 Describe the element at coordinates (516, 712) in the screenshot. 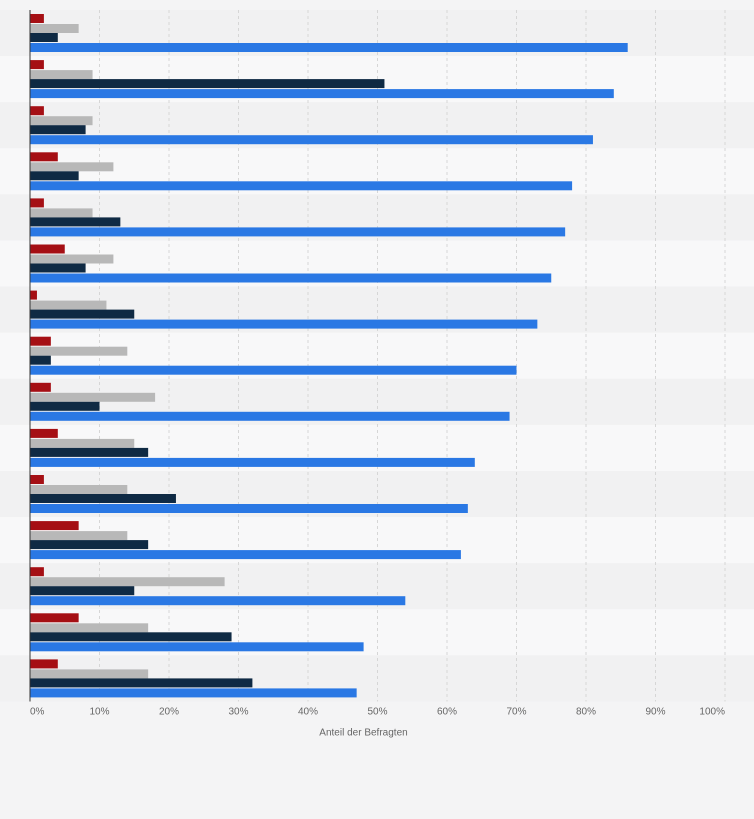

I see `x-tick-label: 70%` at that location.